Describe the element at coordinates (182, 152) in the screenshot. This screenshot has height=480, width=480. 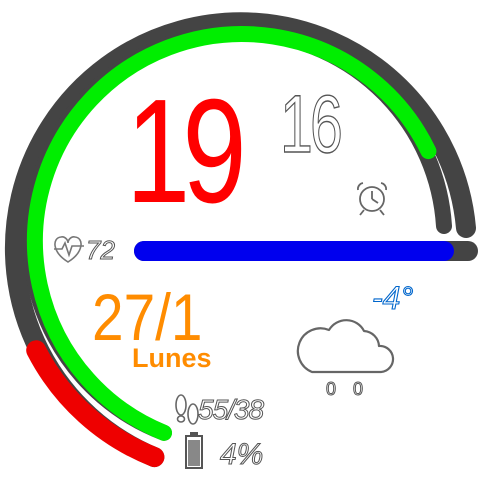
I see `hour-display: 19` at that location.